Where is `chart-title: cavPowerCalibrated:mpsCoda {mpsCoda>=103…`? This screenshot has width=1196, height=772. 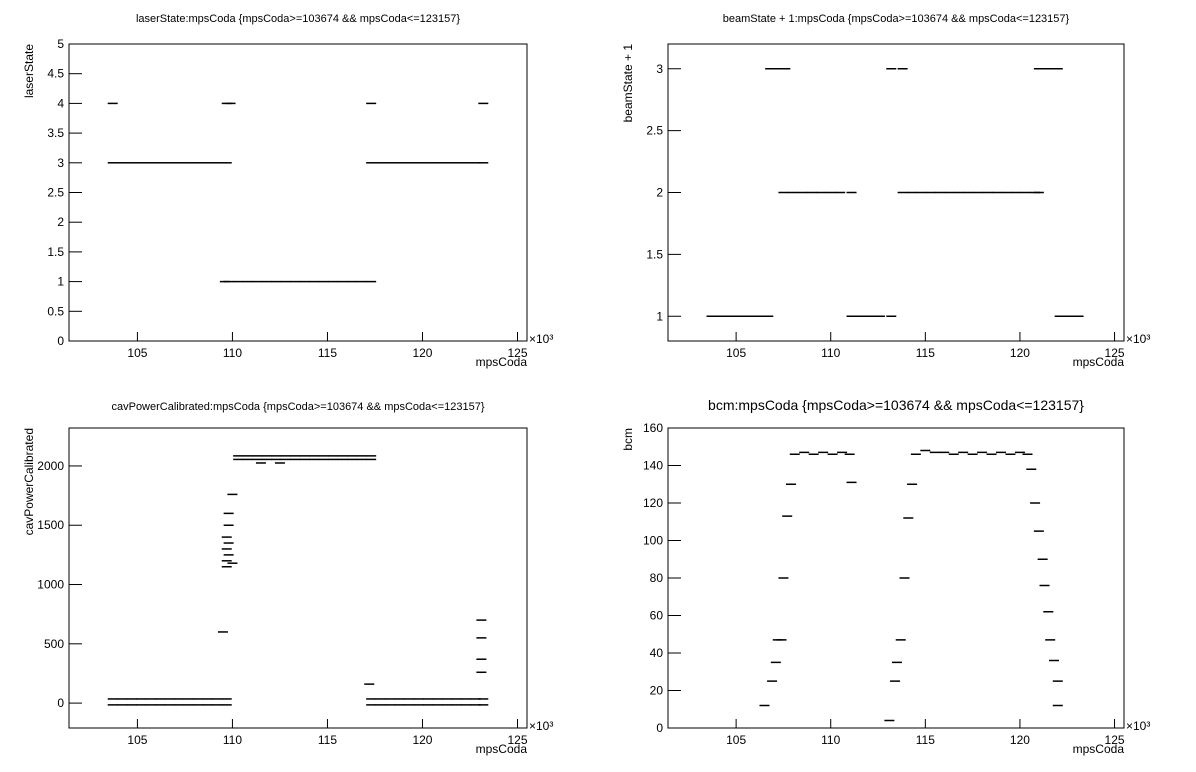
chart-title: cavPowerCalibrated:mpsCoda {mpsCoda>=103… is located at coordinates (297, 407).